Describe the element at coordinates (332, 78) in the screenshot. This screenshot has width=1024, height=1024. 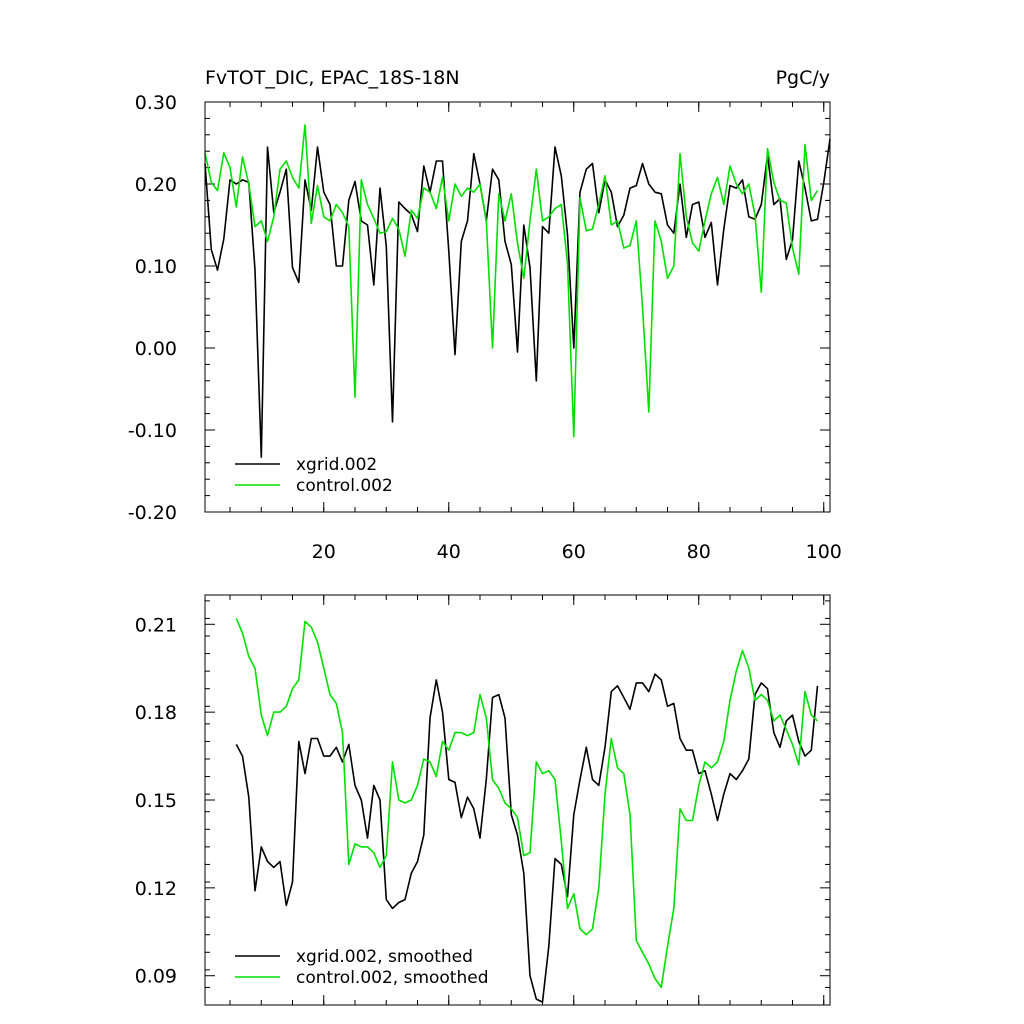
I see `chart-title: FvTOT_DIC, EPAC_18S-18N` at that location.